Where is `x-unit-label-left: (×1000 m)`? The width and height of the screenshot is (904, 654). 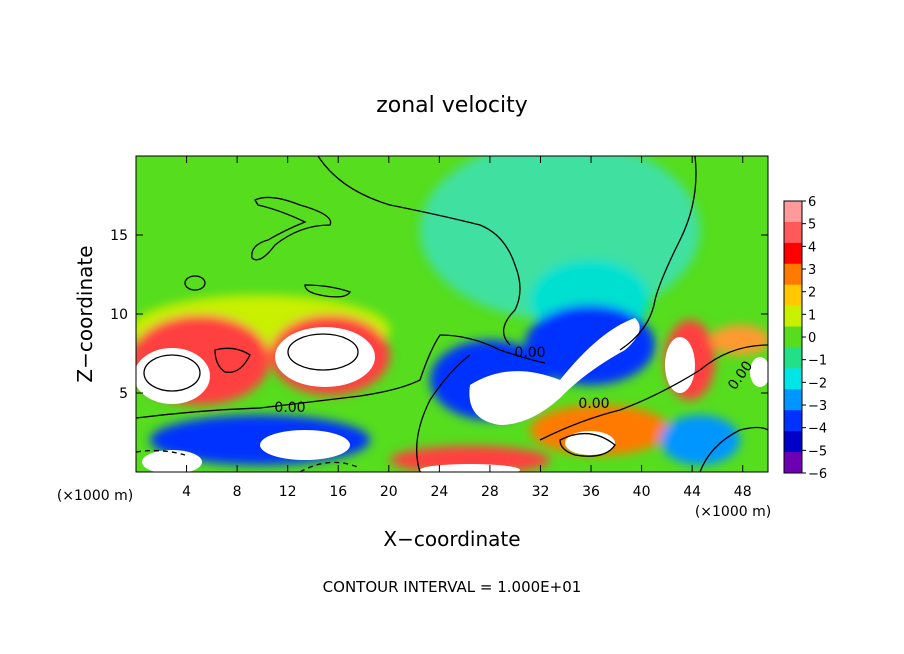
x-unit-label-left: (×1000 m) is located at coordinates (95, 496).